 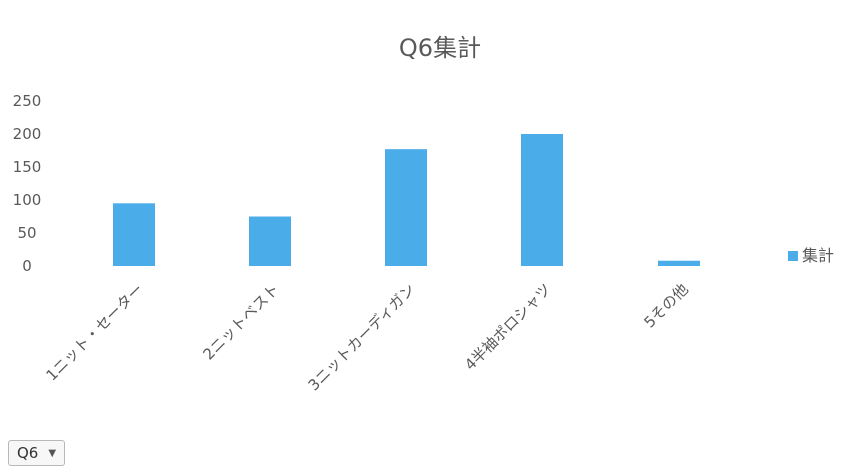 What do you see at coordinates (27, 167) in the screenshot?
I see `y-tick-label: 150` at bounding box center [27, 167].